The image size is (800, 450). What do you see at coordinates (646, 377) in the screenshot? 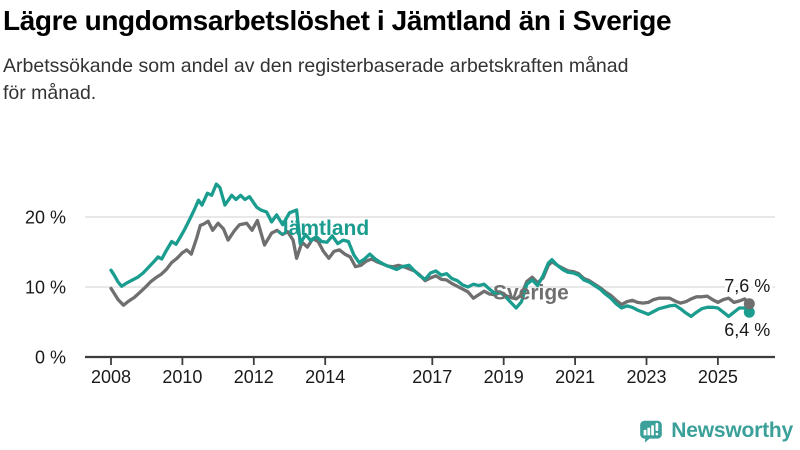
I see `x-tick-label: 2023` at bounding box center [646, 377].